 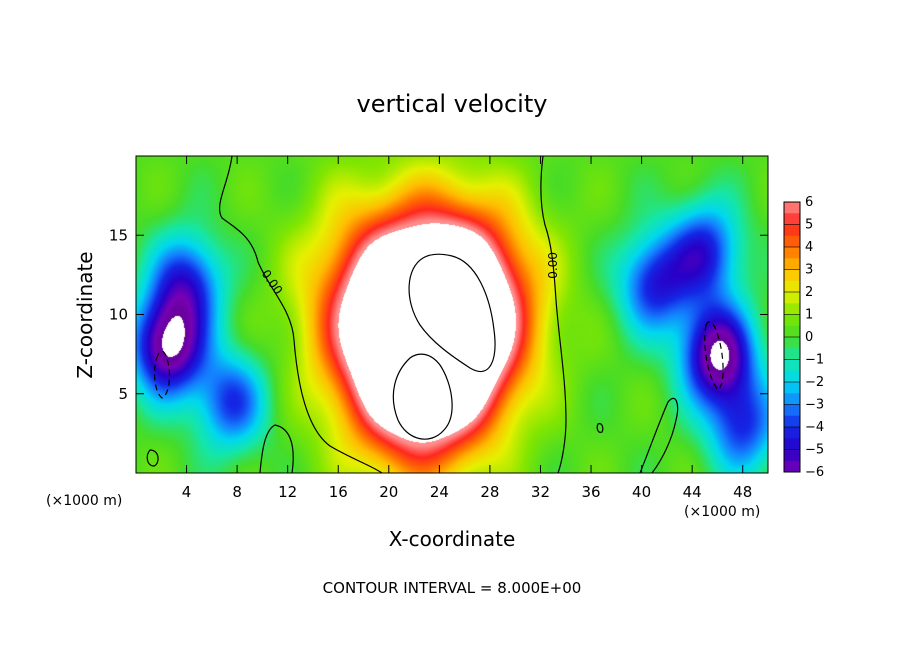 I want to click on x-tick-label: 28, so click(x=489, y=492).